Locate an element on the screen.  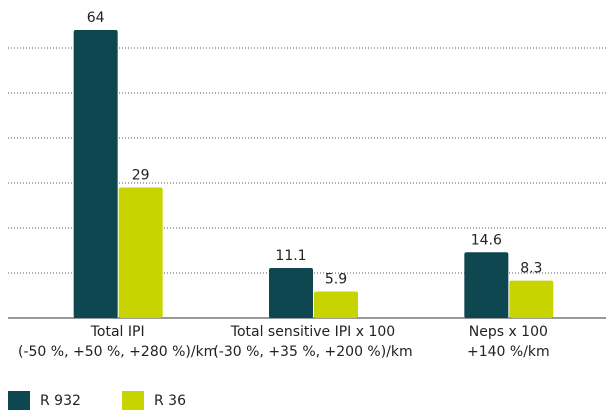
value-label: 5.9 is located at coordinates (336, 279).